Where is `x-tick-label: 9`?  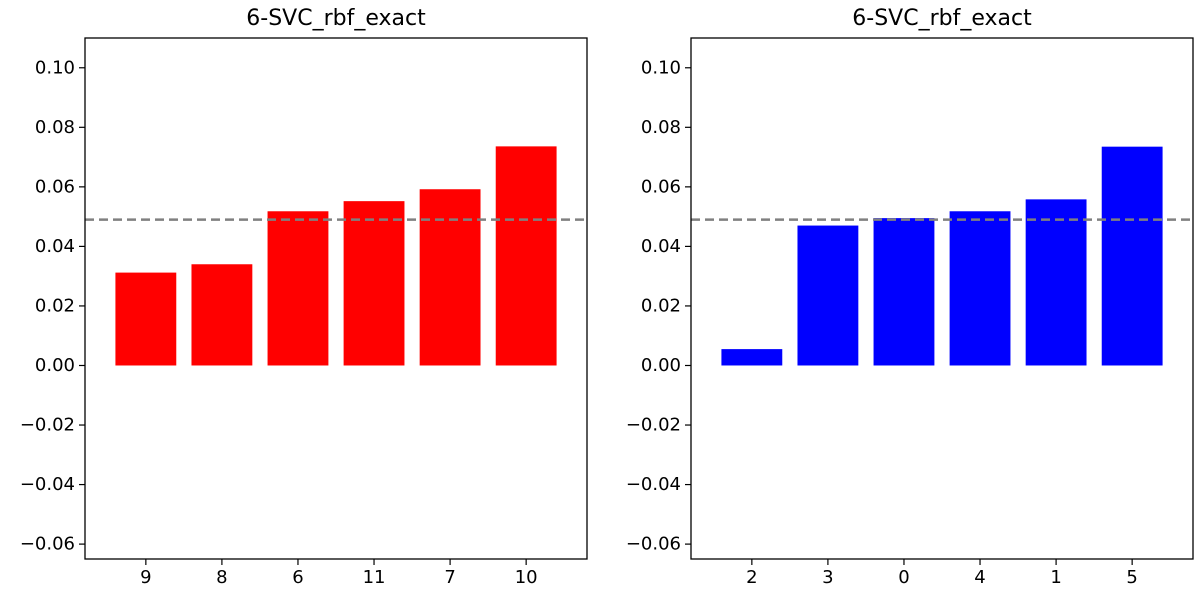
x-tick-label: 9 is located at coordinates (145, 577).